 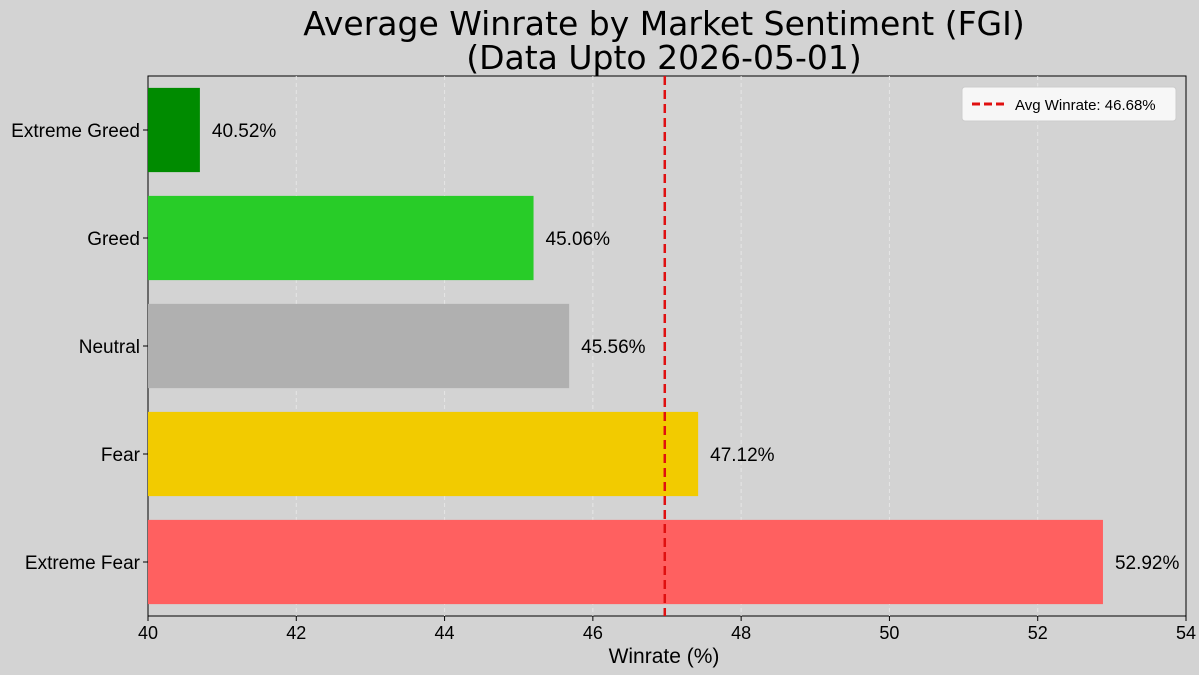 I want to click on bar-greed, so click(x=341, y=238).